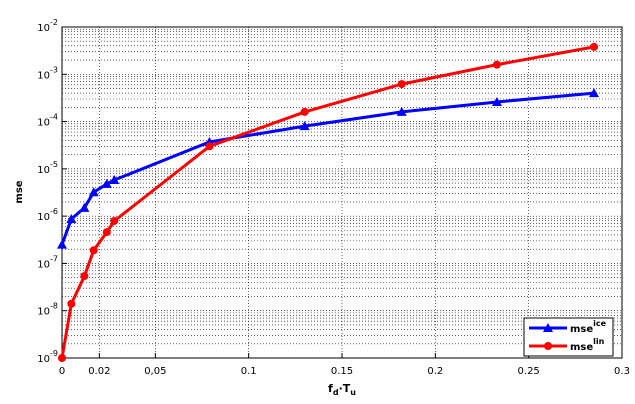 The width and height of the screenshot is (635, 404). I want to click on x-axis-label-part: d, so click(336, 392).